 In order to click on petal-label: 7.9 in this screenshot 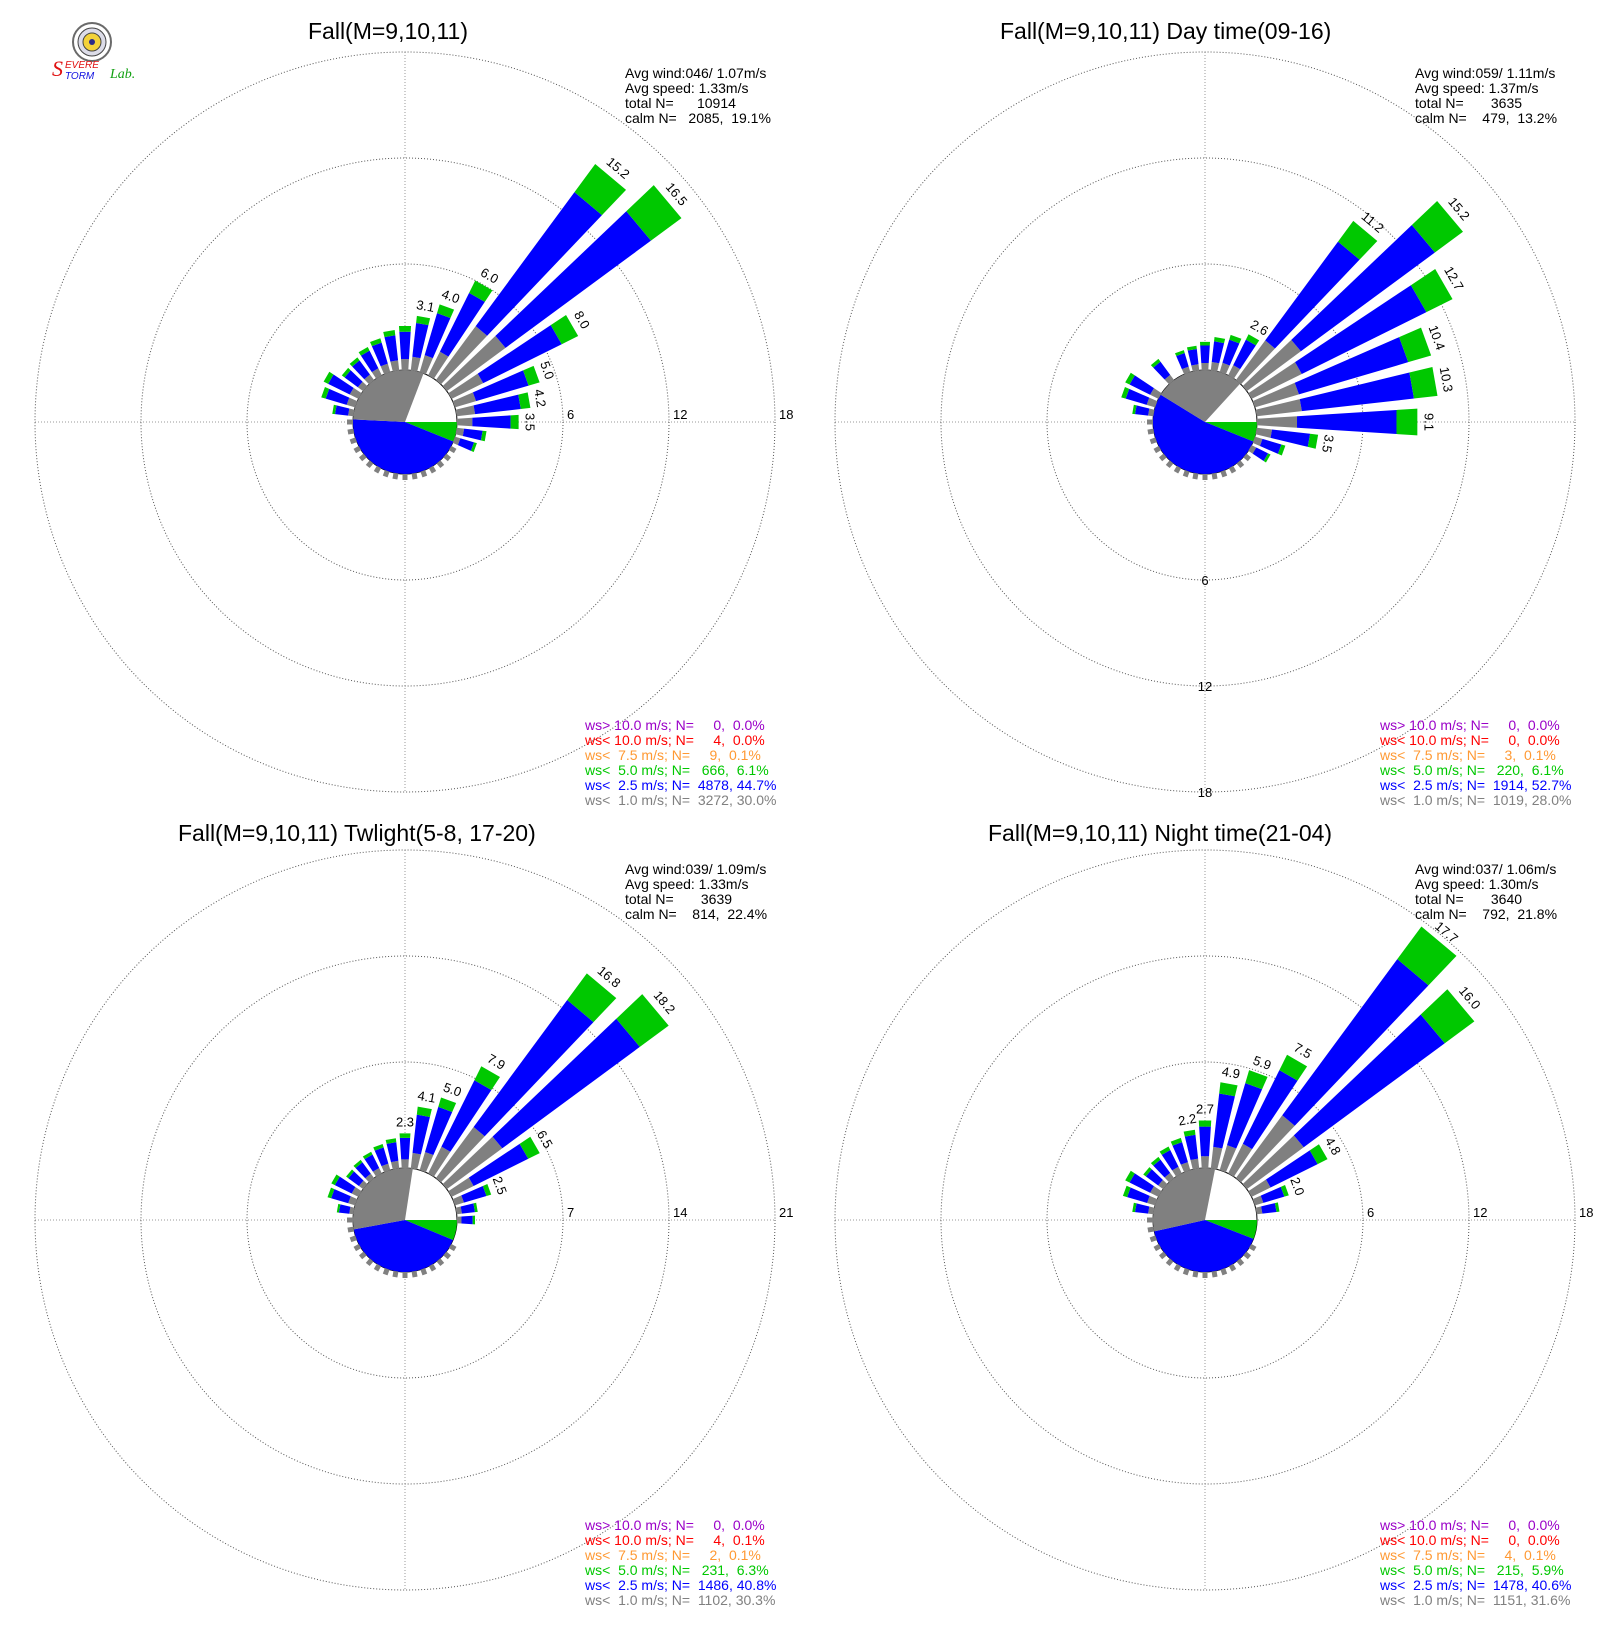, I will do `click(496, 1062)`.